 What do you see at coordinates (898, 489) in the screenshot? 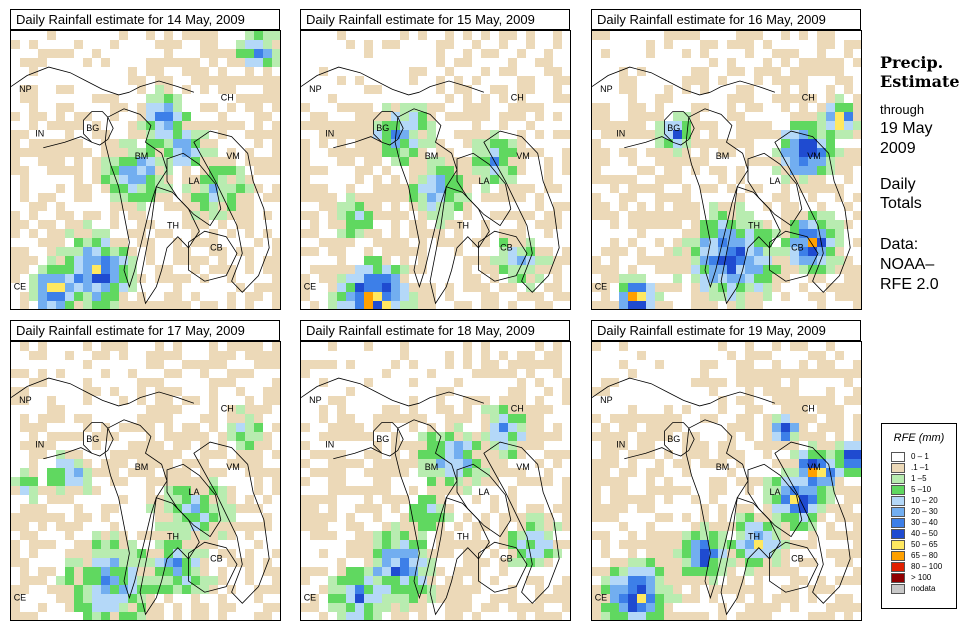
I see `legend-swatch` at bounding box center [898, 489].